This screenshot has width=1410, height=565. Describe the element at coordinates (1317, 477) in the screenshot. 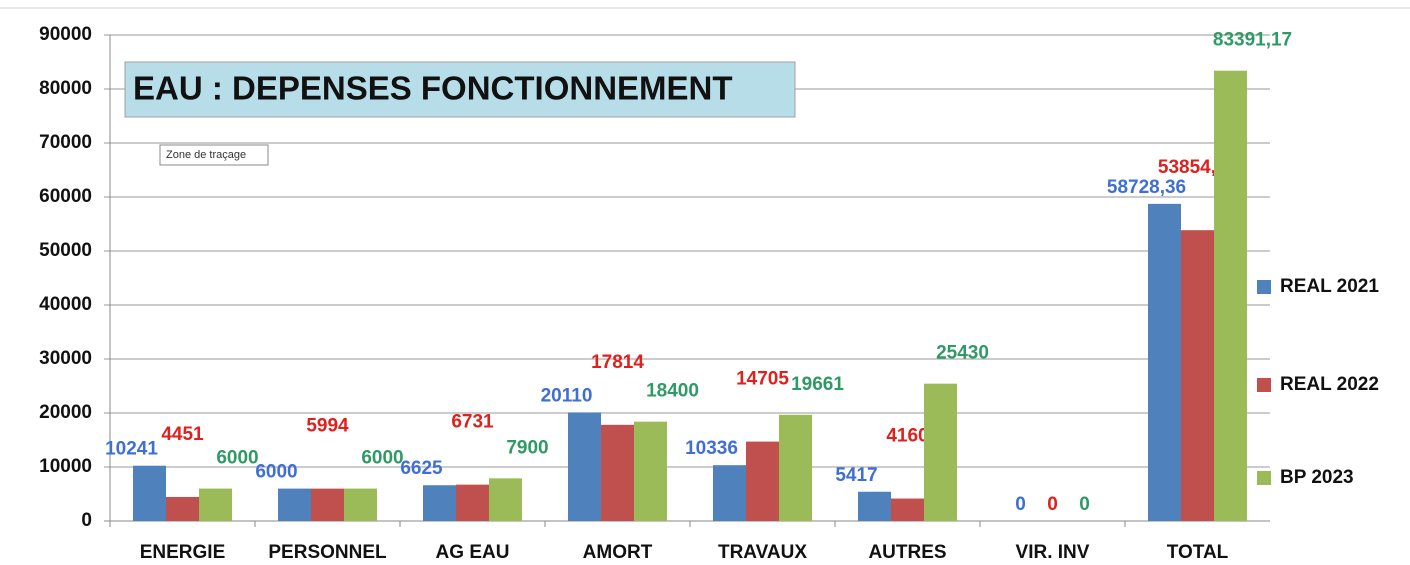

I see `legend-label: BP 2023` at that location.